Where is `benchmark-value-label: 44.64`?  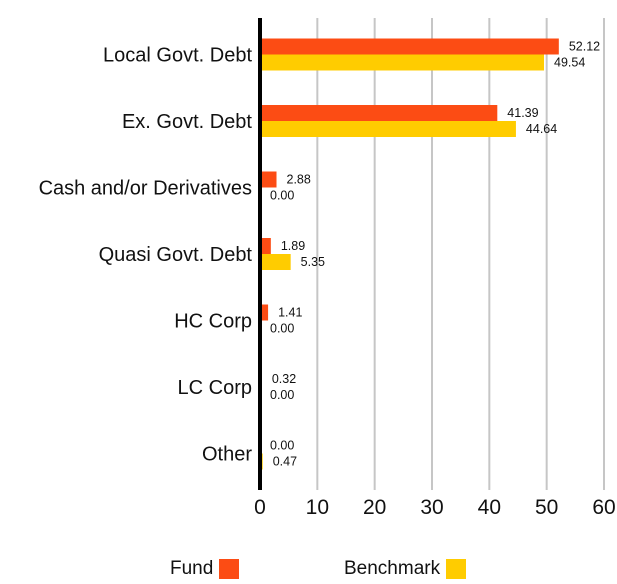
benchmark-value-label: 44.64 is located at coordinates (541, 129).